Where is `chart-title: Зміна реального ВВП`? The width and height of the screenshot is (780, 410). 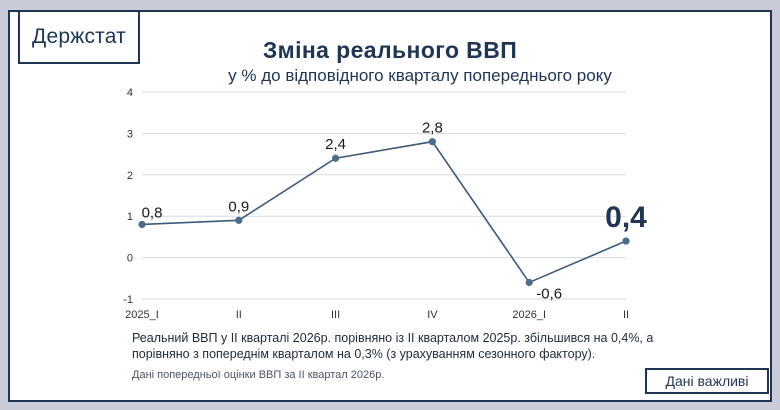 chart-title: Зміна реального ВВП is located at coordinates (390, 50).